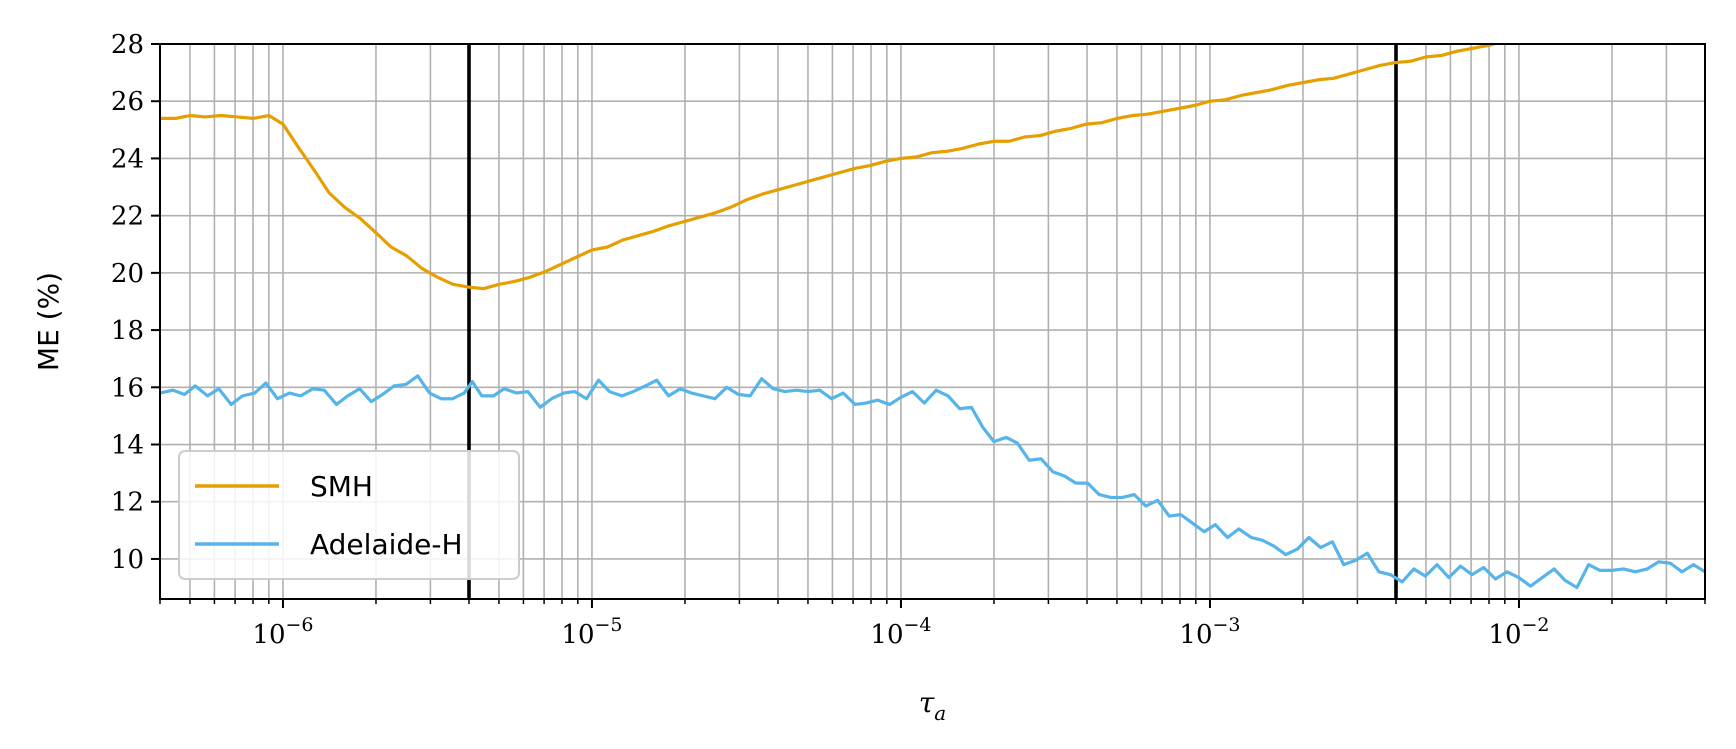  I want to click on y-tick-label: 22, so click(127, 217).